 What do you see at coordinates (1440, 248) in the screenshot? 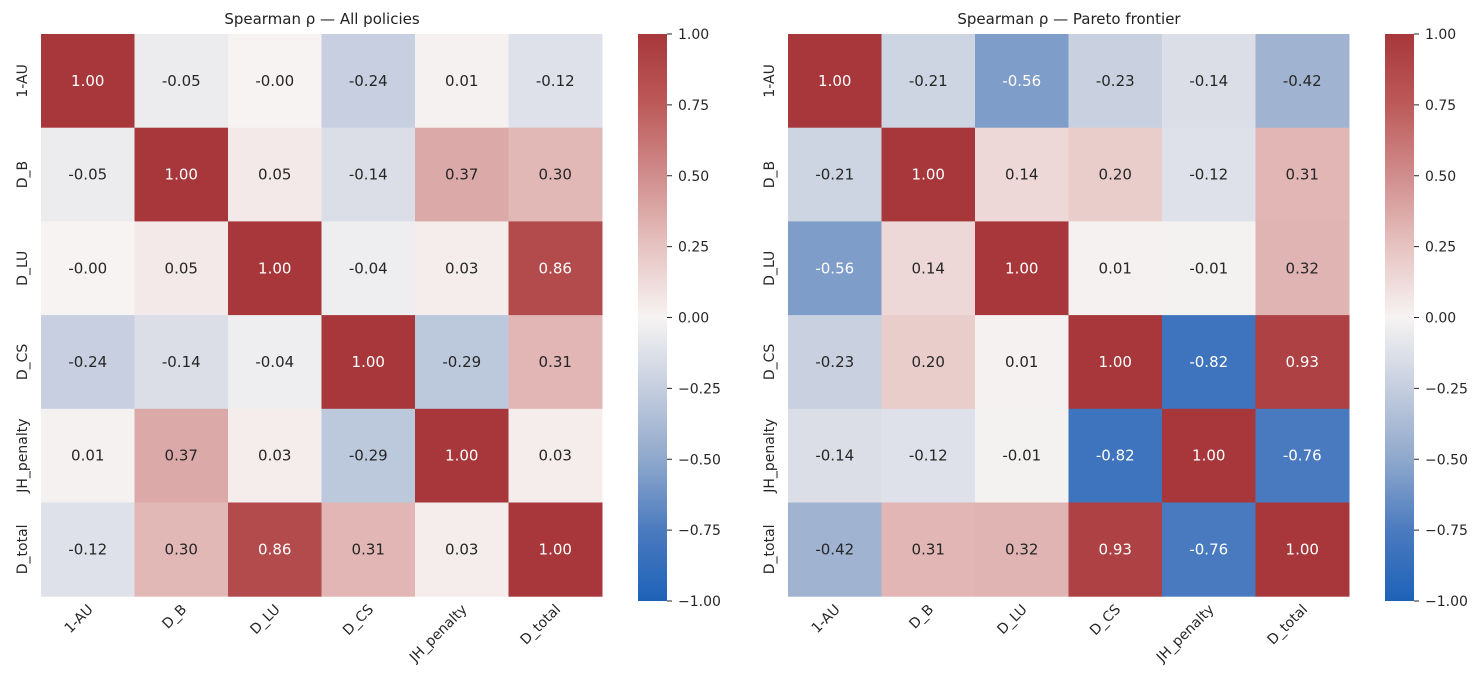
I see `colorbar-tick-label: 0.25` at bounding box center [1440, 248].